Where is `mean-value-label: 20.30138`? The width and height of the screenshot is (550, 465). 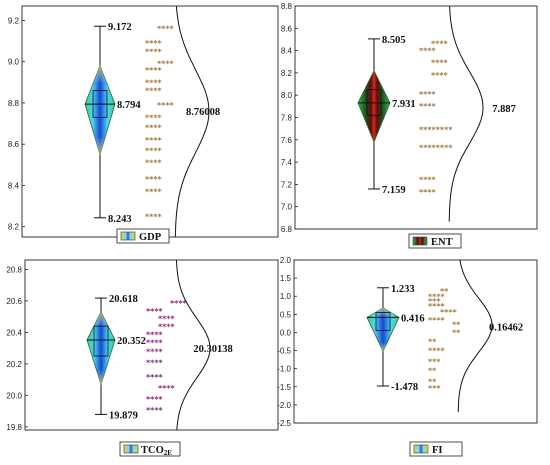
mean-value-label: 20.30138 is located at coordinates (212, 349).